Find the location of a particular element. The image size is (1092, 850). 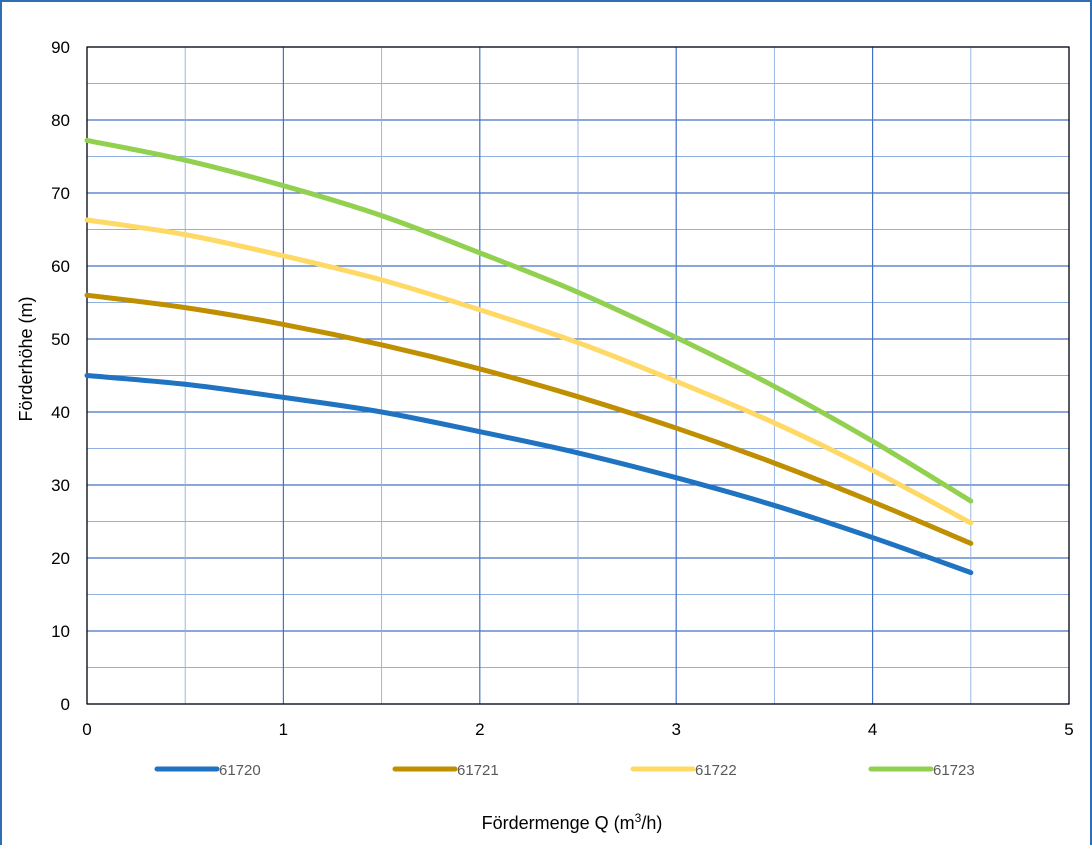

x-axis-title-tail: /h) is located at coordinates (651, 823).